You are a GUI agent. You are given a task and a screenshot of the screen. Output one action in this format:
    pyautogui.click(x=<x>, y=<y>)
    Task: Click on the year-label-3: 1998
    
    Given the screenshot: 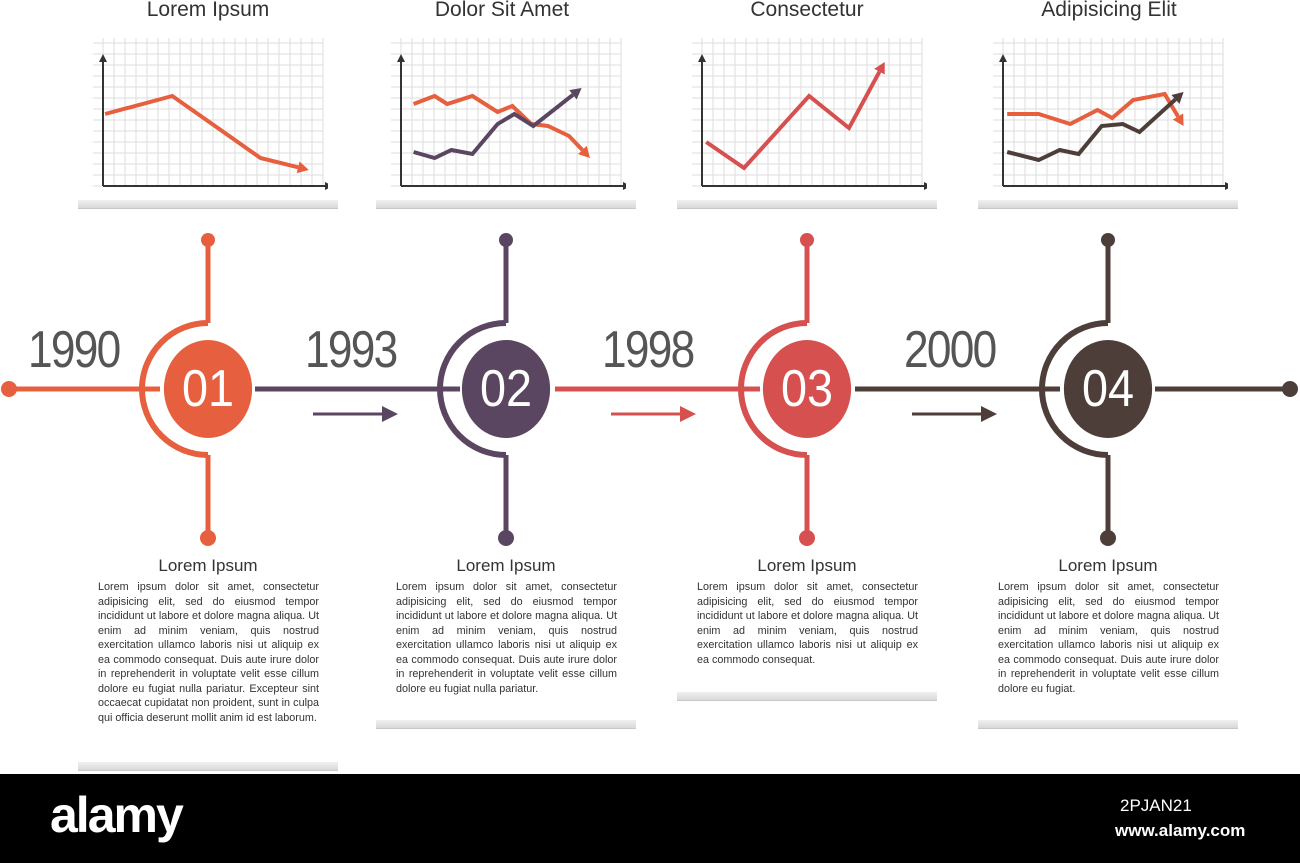 What is the action you would take?
    pyautogui.click(x=648, y=350)
    